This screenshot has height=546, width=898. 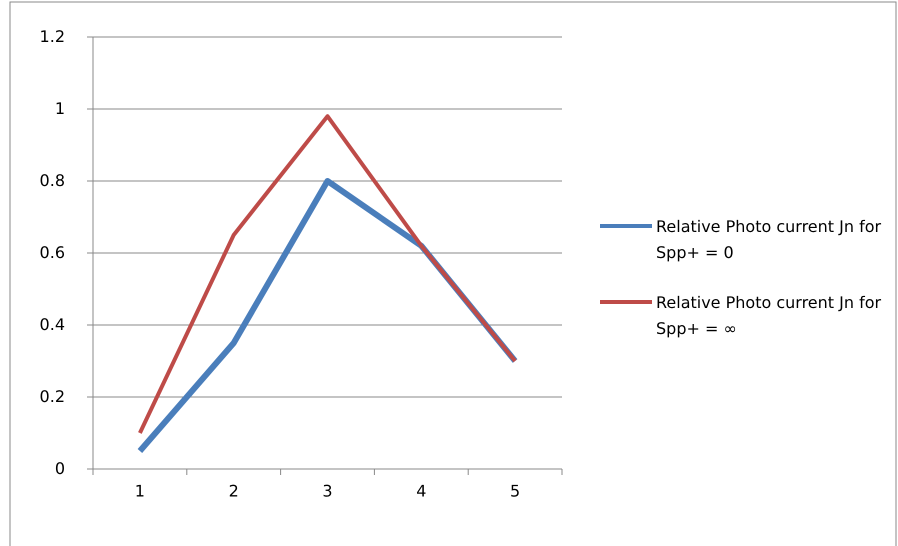 I want to click on y-tick-label: 0, so click(x=59, y=468).